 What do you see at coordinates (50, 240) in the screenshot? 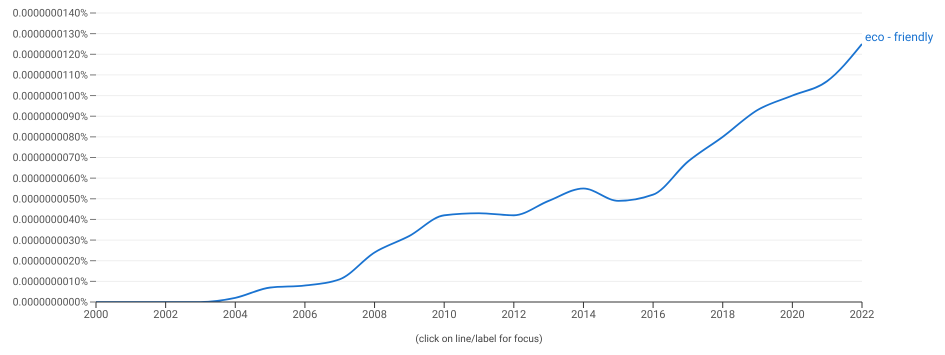
I see `y-tick-label: 0.0000000030%` at bounding box center [50, 240].